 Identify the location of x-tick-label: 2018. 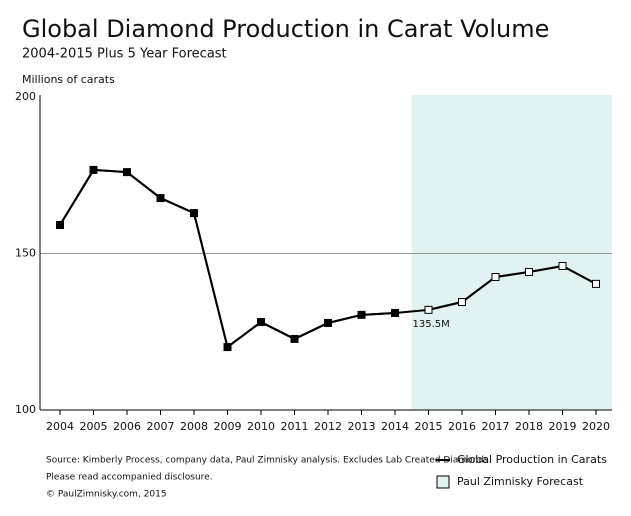
(529, 426).